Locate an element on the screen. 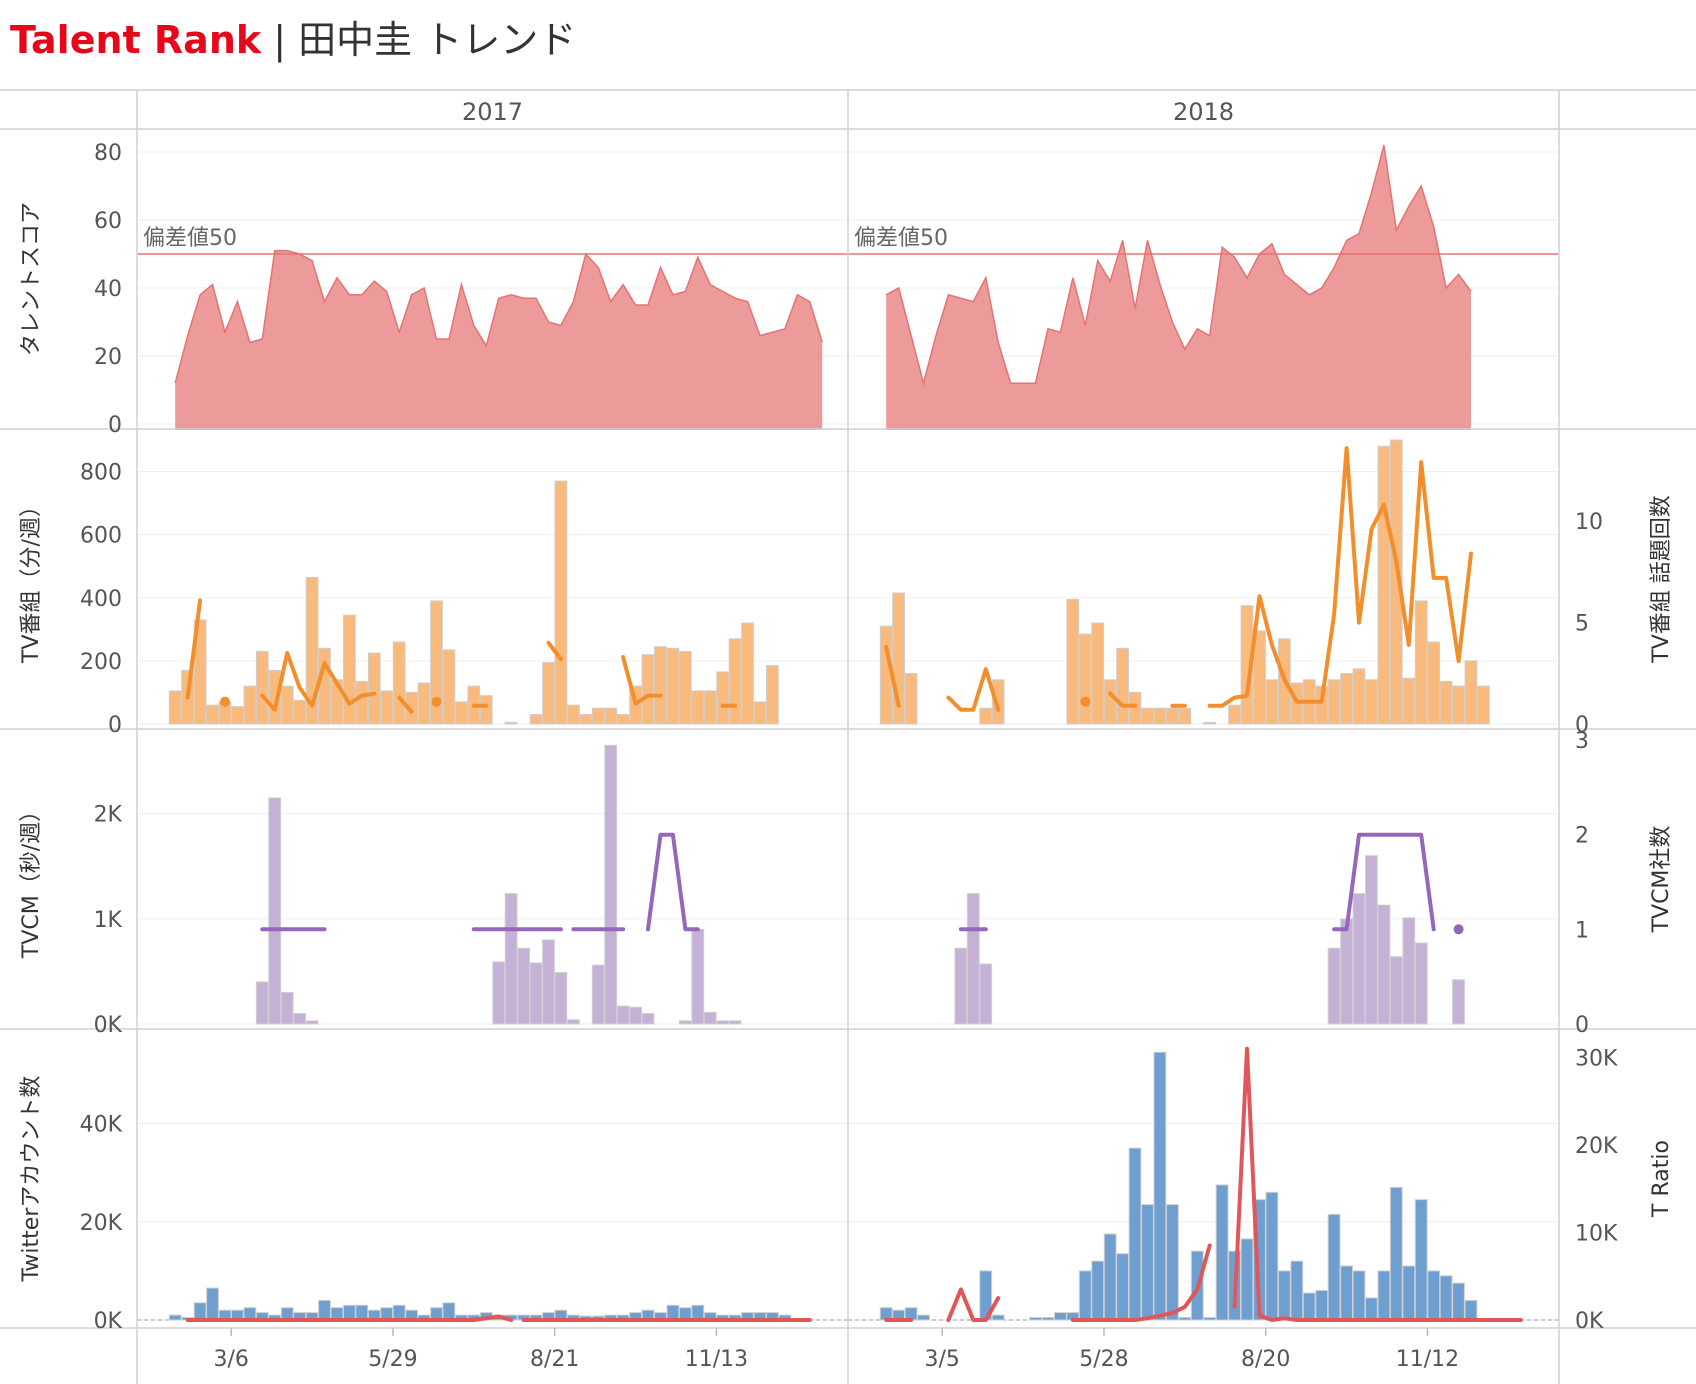 Image resolution: width=1696 pixels, height=1384 pixels. title-suffix: トレンド is located at coordinates (500, 40).